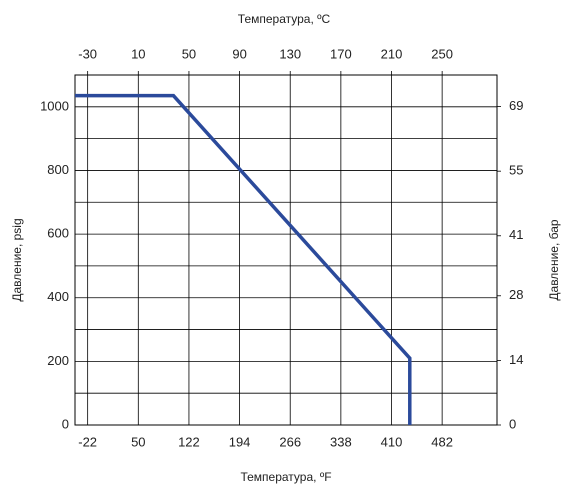  What do you see at coordinates (392, 53) in the screenshot?
I see `x2-tick-label: 210` at bounding box center [392, 53].